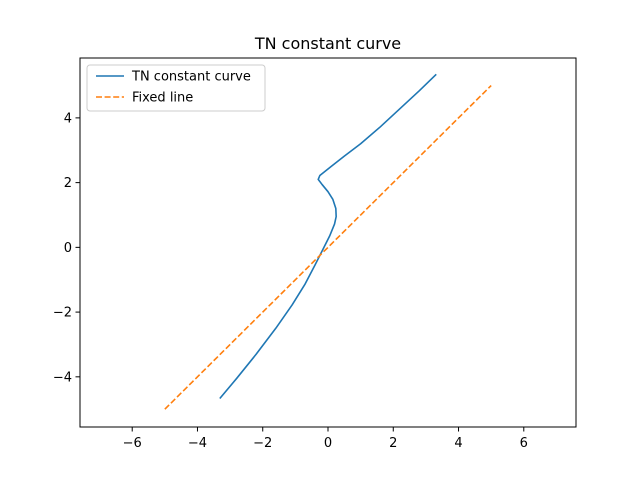 Image resolution: width=640 pixels, height=480 pixels. Describe the element at coordinates (197, 443) in the screenshot. I see `x-tick-label: −4` at that location.